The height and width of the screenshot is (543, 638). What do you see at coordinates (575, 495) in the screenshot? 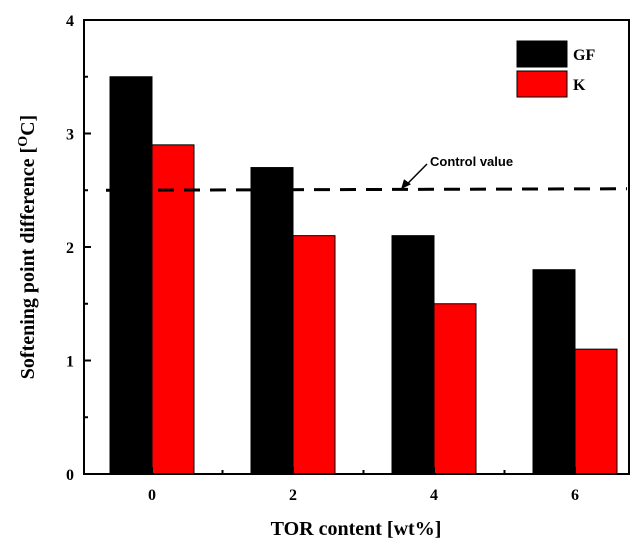
I see `x-tick-label: 6` at bounding box center [575, 495].